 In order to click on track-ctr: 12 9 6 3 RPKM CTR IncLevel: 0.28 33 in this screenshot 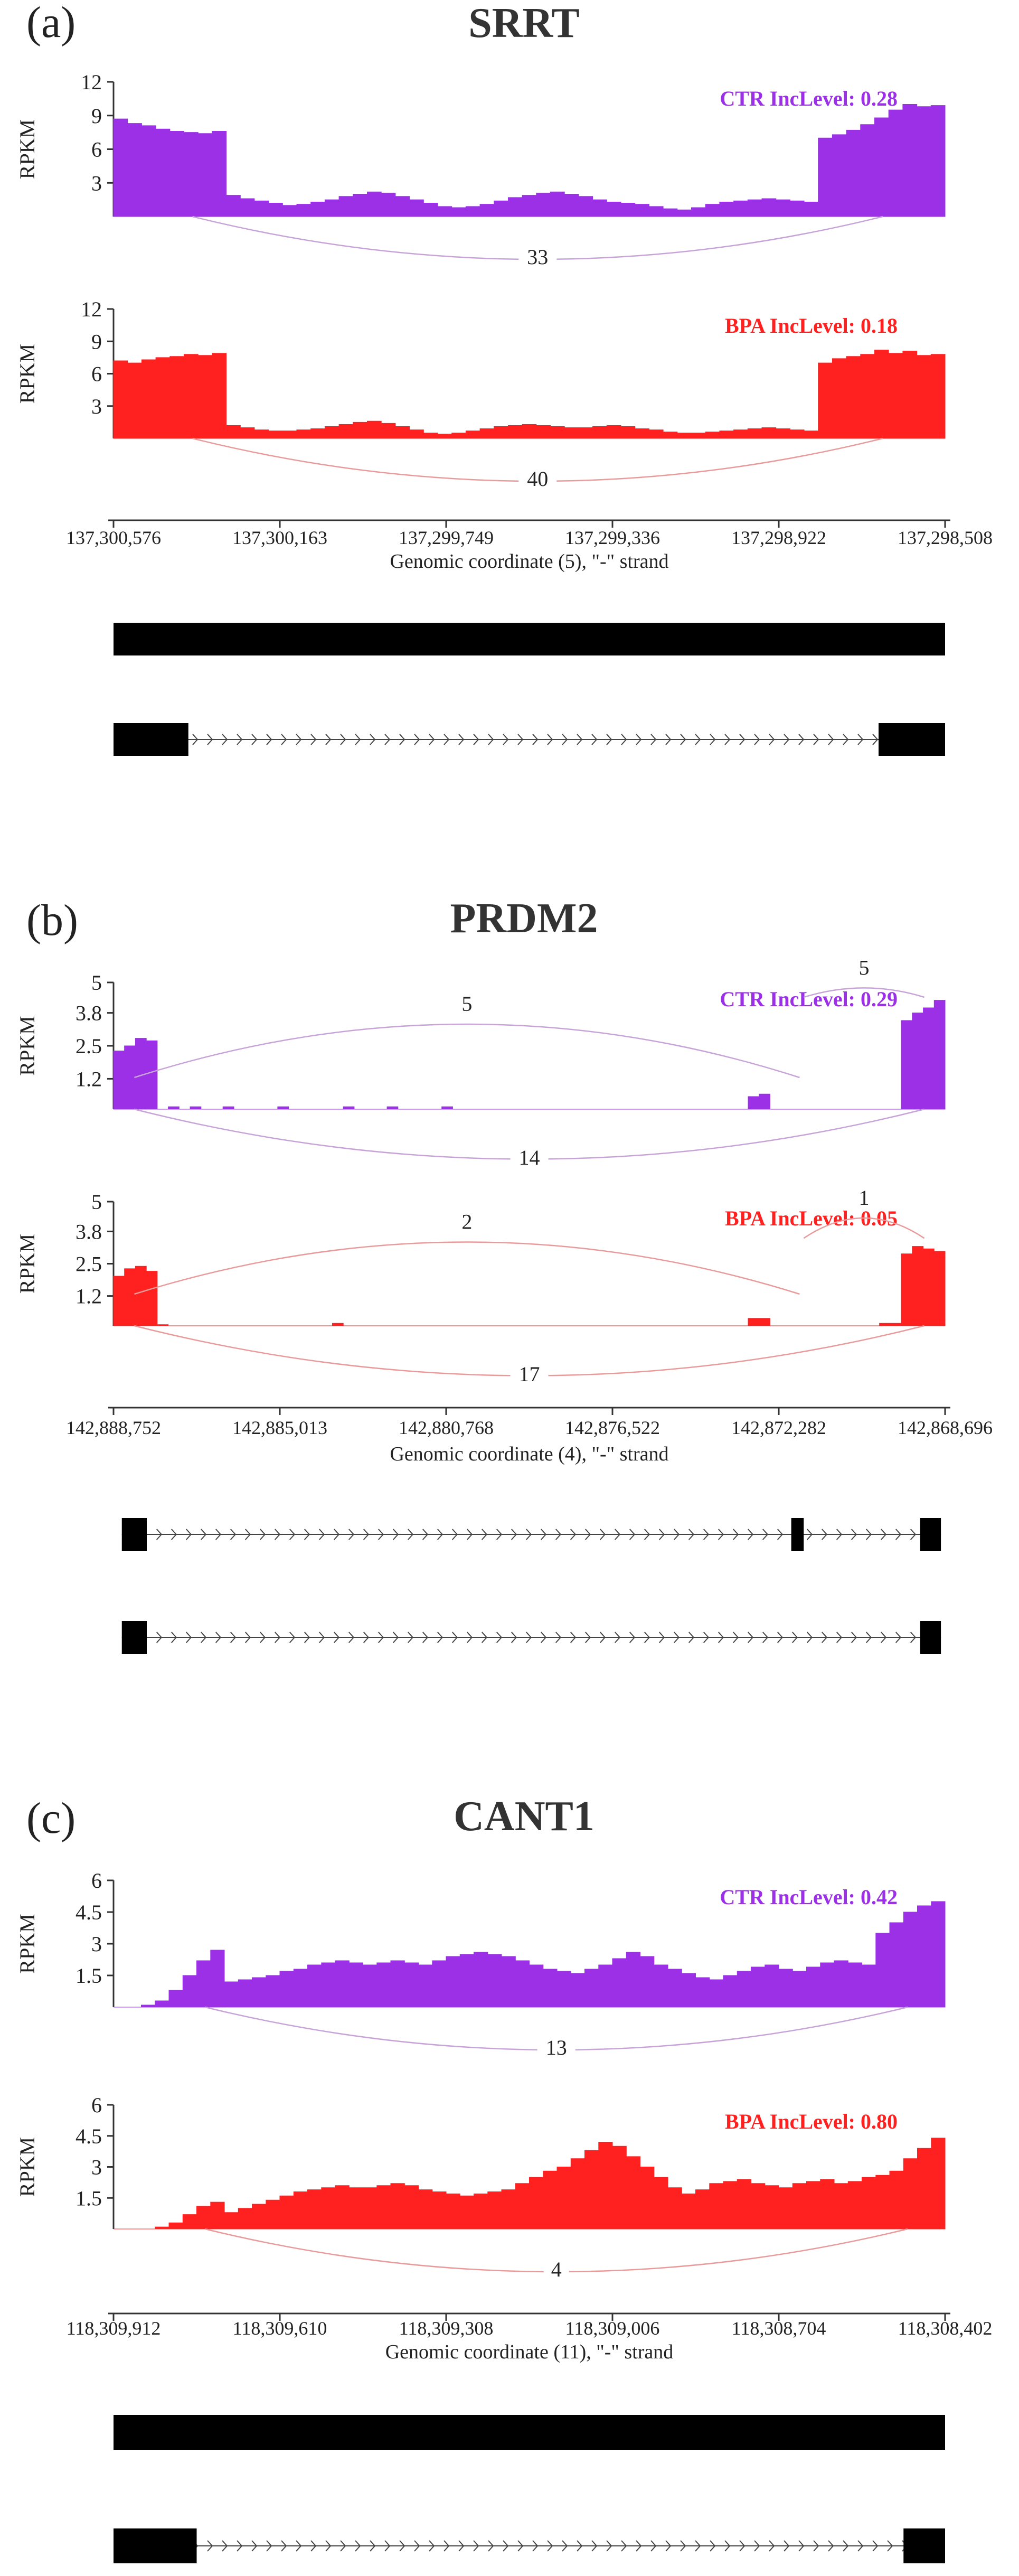, I will do `click(480, 170)`.